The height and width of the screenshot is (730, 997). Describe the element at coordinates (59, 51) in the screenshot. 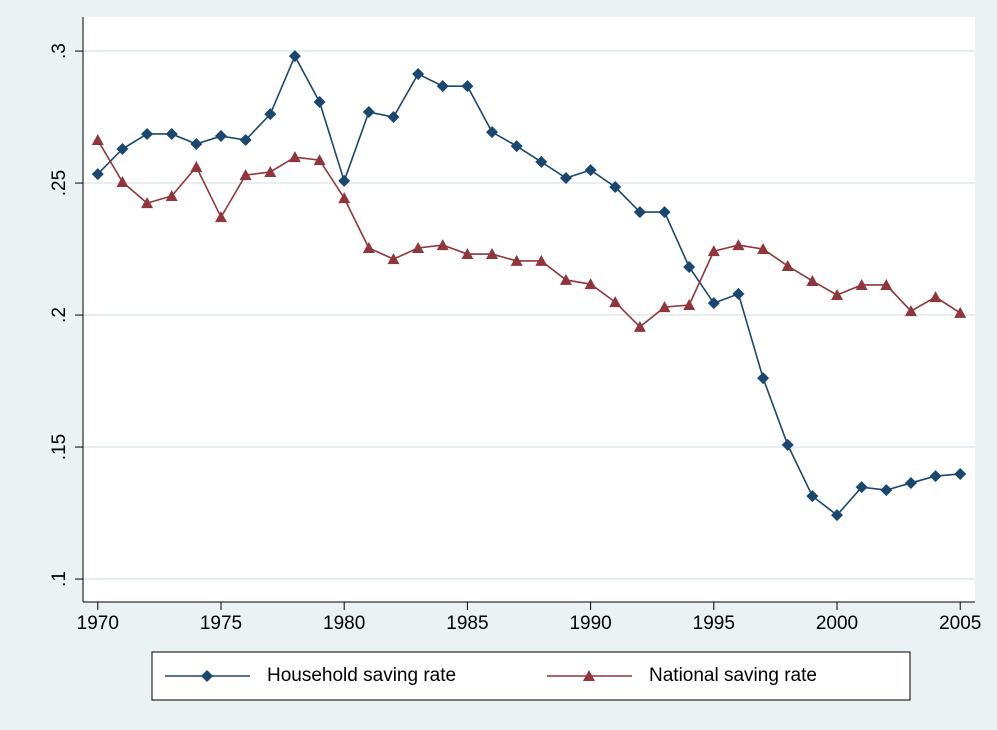

I see `y-tick-label: .3` at that location.